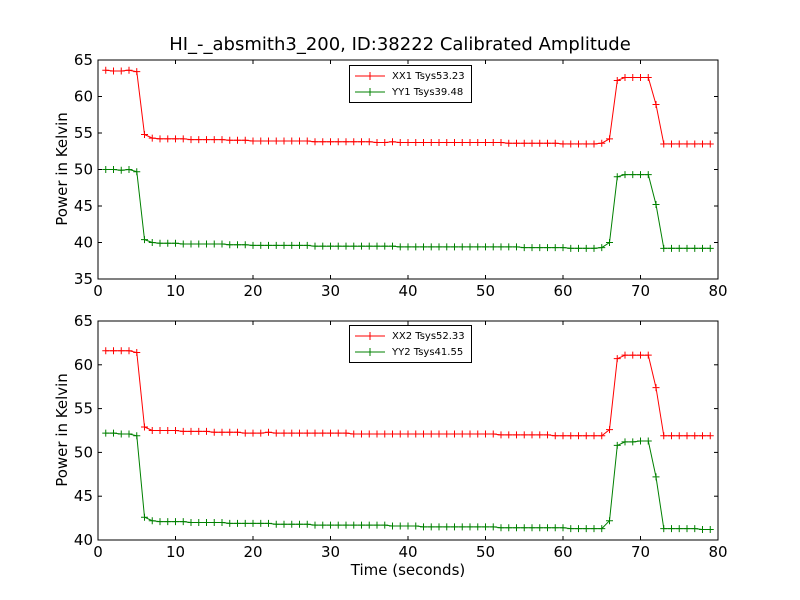  What do you see at coordinates (485, 291) in the screenshot?
I see `top-x-tick-label: 50` at bounding box center [485, 291].